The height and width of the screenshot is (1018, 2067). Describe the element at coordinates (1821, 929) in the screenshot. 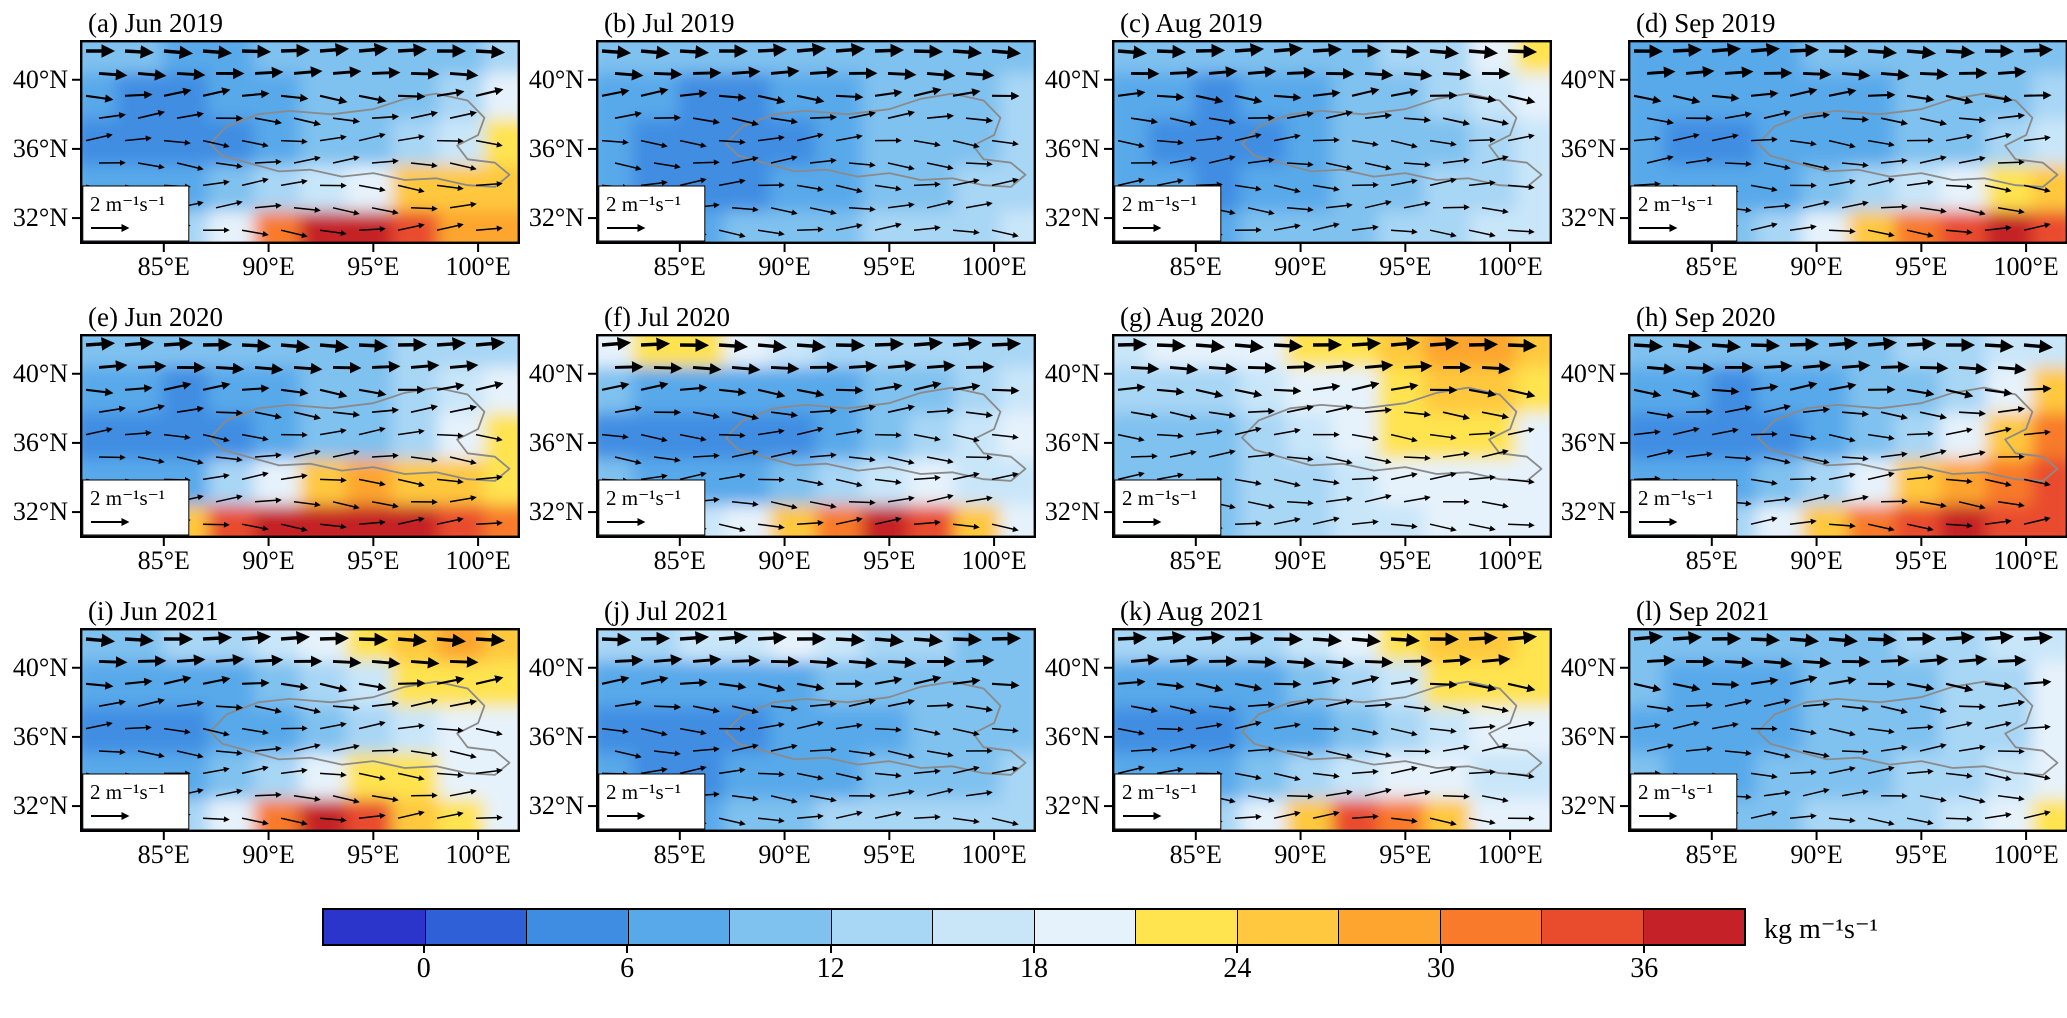

I see `colorbar-unit-label: kg m⁻¹s⁻¹` at that location.